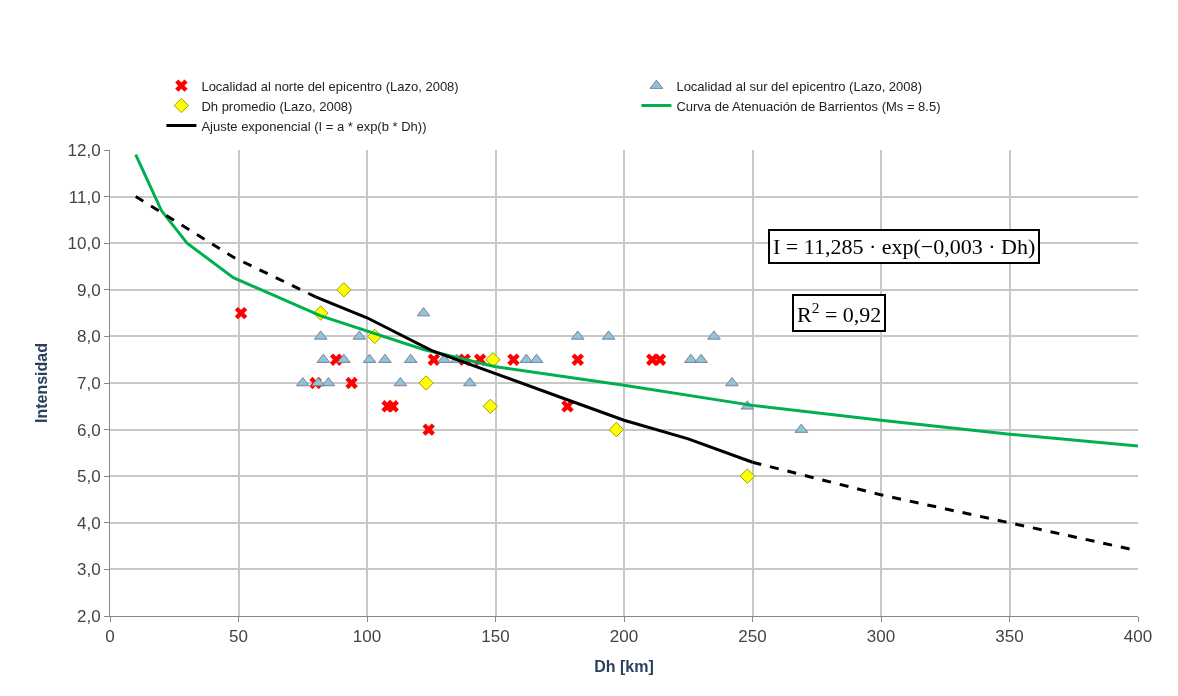 The image size is (1178, 696). I want to click on y-tick-label: 11,0, so click(84, 197).